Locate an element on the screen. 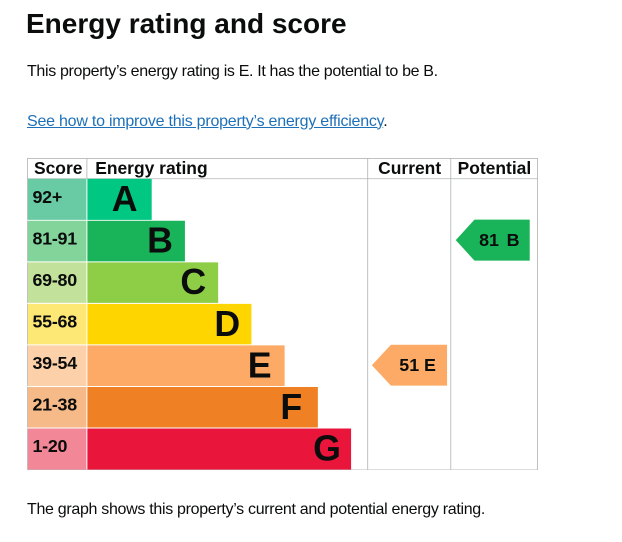 The height and width of the screenshot is (542, 622). svg-text: 81 is located at coordinates (489, 240).